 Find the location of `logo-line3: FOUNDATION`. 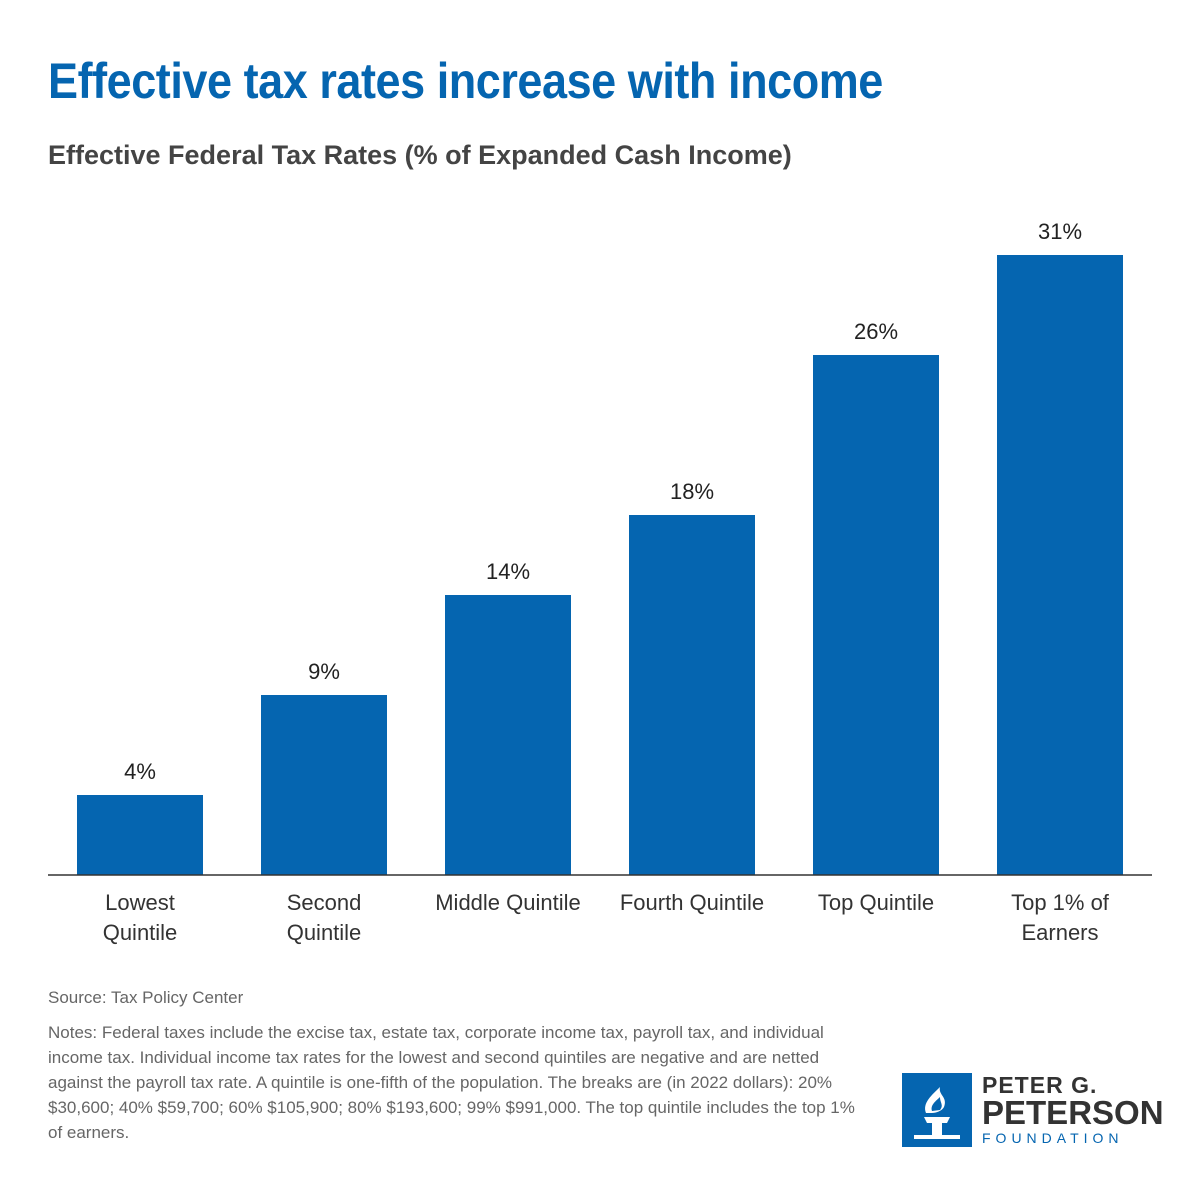

logo-line3: FOUNDATION is located at coordinates (1053, 1138).